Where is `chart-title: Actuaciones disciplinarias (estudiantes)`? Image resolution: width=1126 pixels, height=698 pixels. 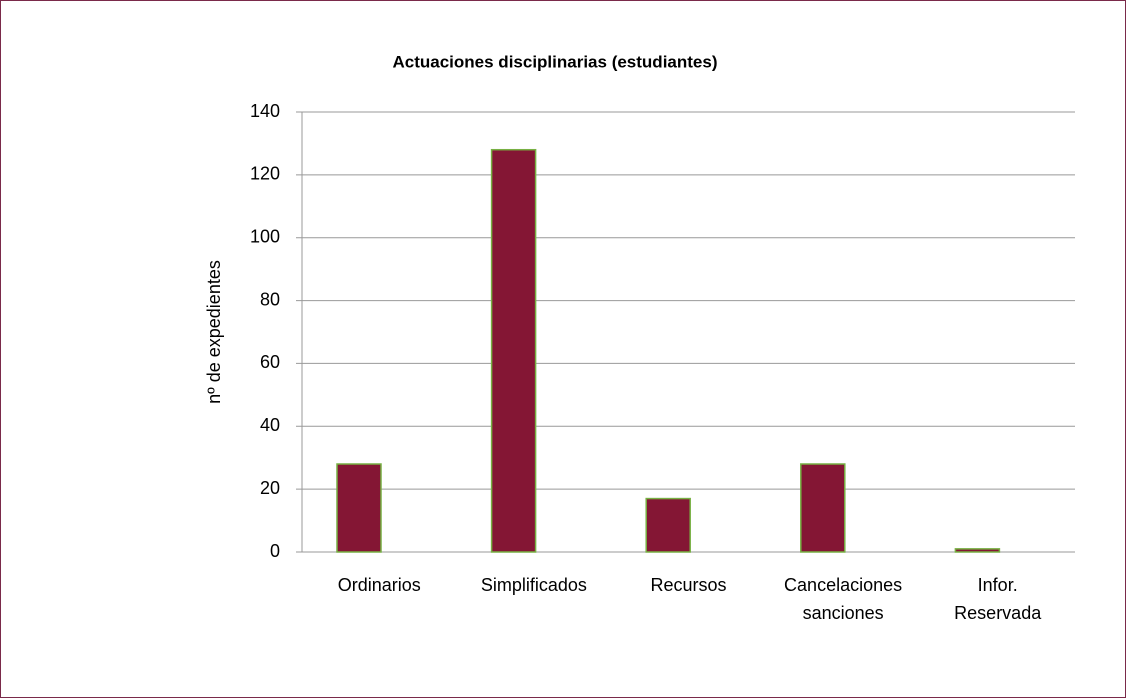 chart-title: Actuaciones disciplinarias (estudiantes) is located at coordinates (555, 61).